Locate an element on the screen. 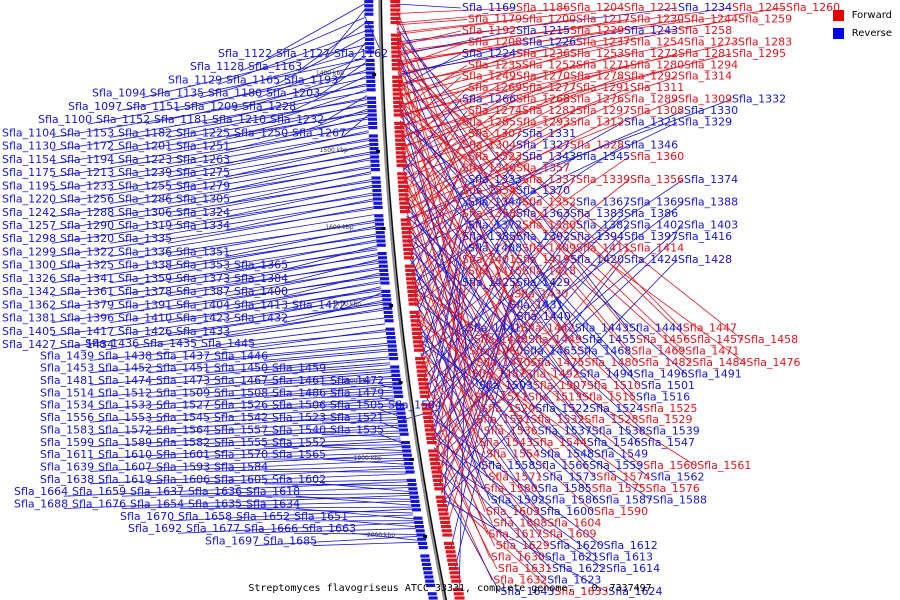  gene-label: Sfla_1475 is located at coordinates (557, 362).